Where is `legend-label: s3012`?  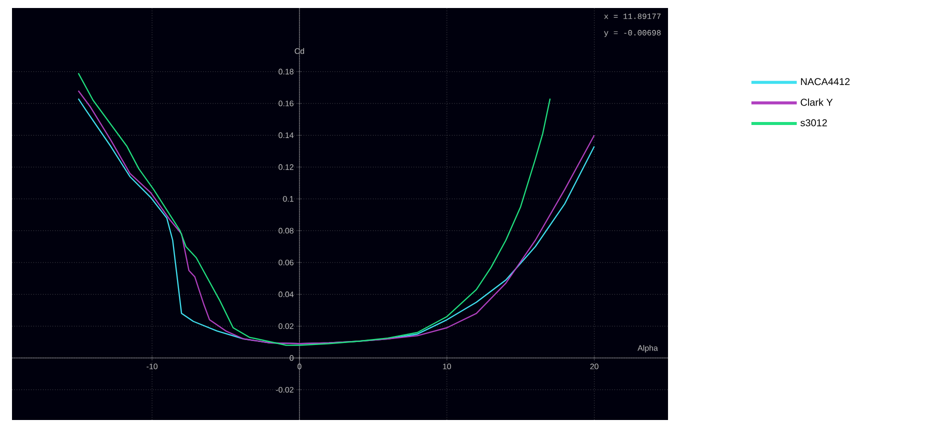
legend-label: s3012 is located at coordinates (813, 122).